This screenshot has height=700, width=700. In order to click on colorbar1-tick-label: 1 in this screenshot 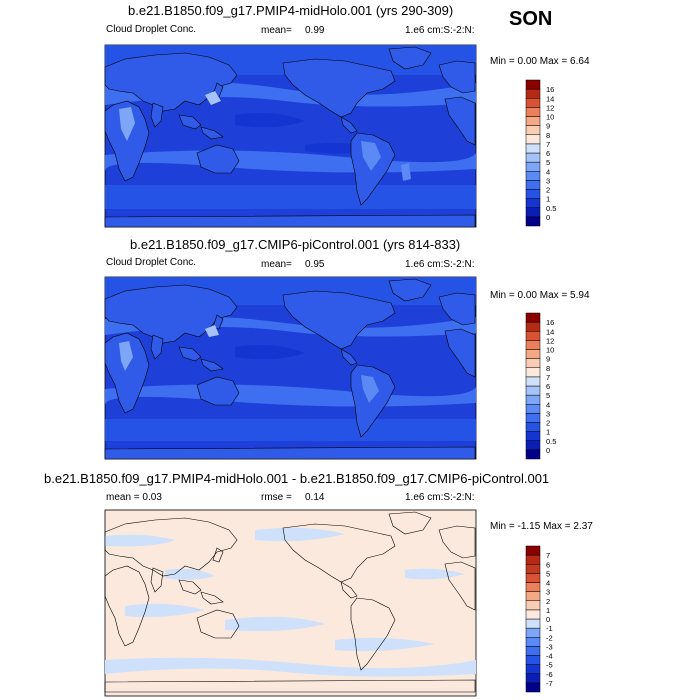, I will do `click(548, 199)`.